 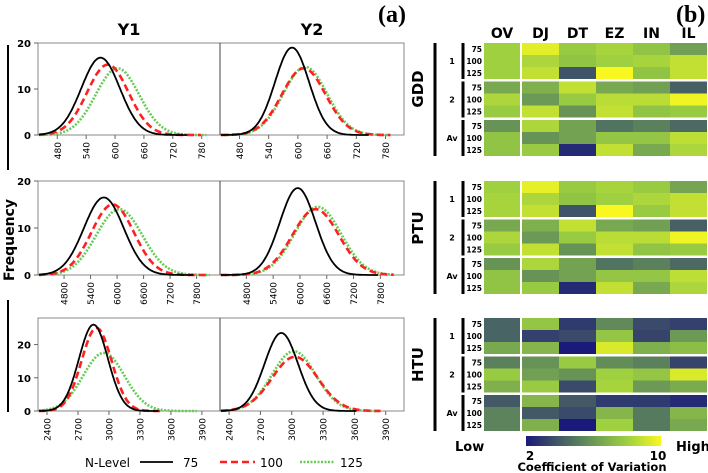 What do you see at coordinates (651, 34) in the screenshot?
I see `column-header-in: IN` at bounding box center [651, 34].